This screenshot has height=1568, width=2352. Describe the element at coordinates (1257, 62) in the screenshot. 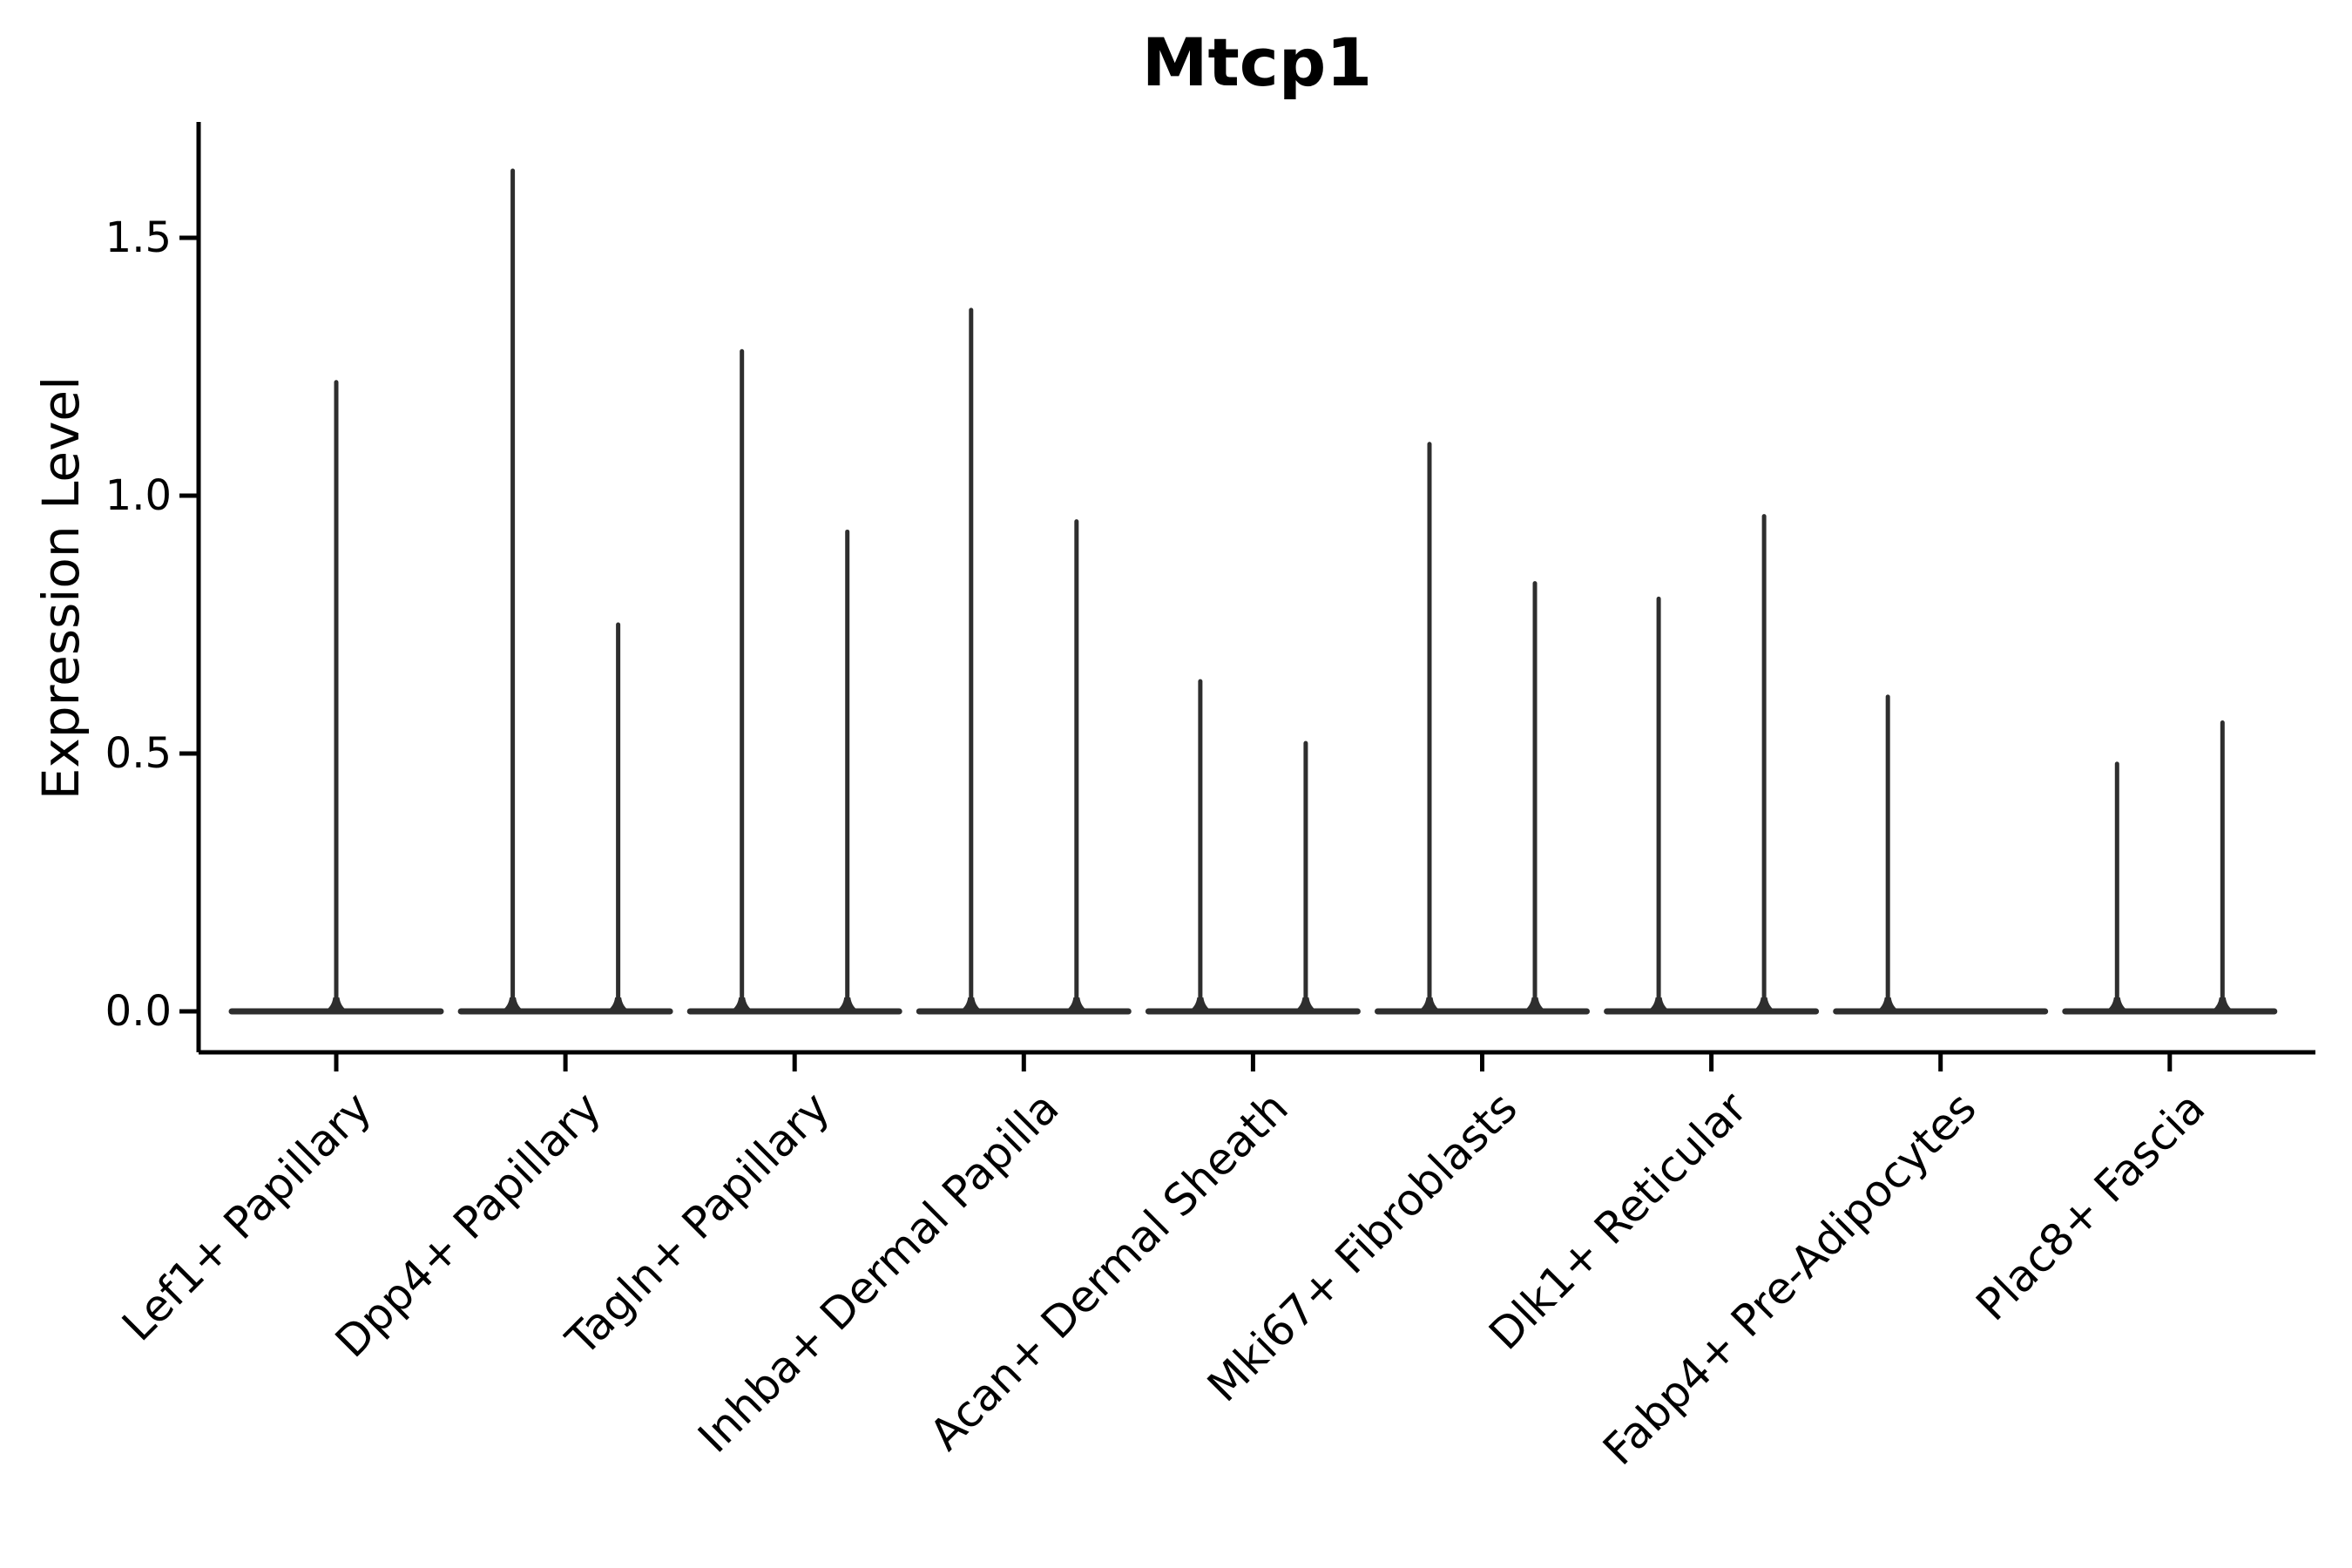

I see `page-title: Mtcp1` at that location.